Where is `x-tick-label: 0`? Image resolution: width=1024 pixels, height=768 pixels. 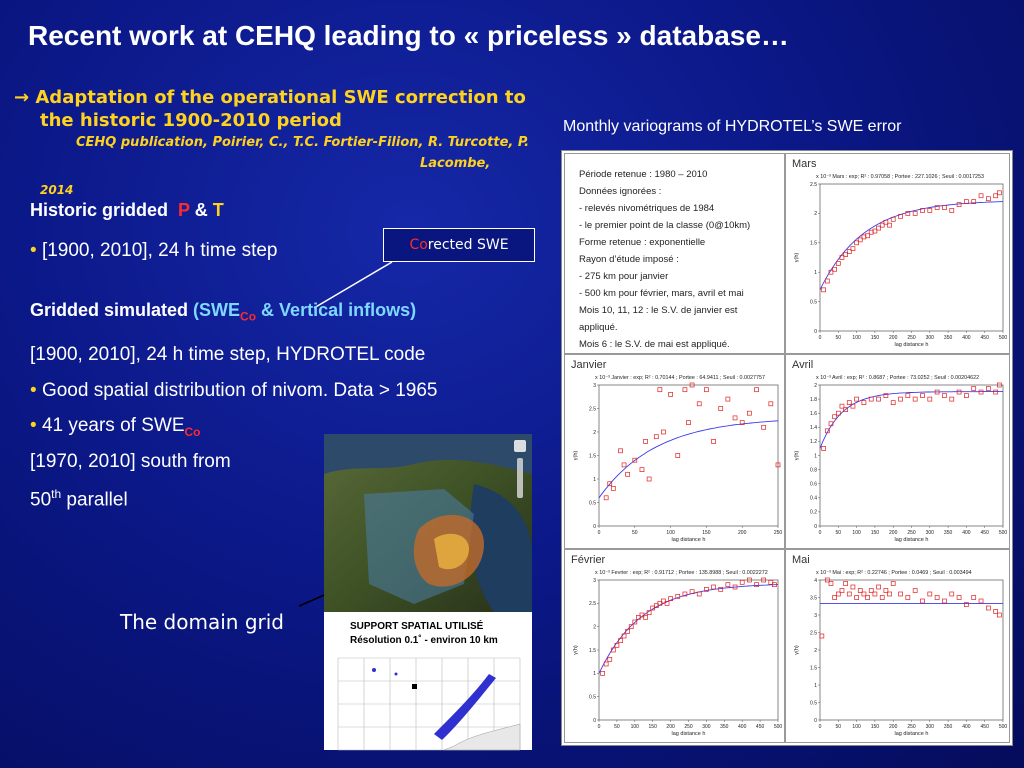 x-tick-label: 0 is located at coordinates (820, 727).